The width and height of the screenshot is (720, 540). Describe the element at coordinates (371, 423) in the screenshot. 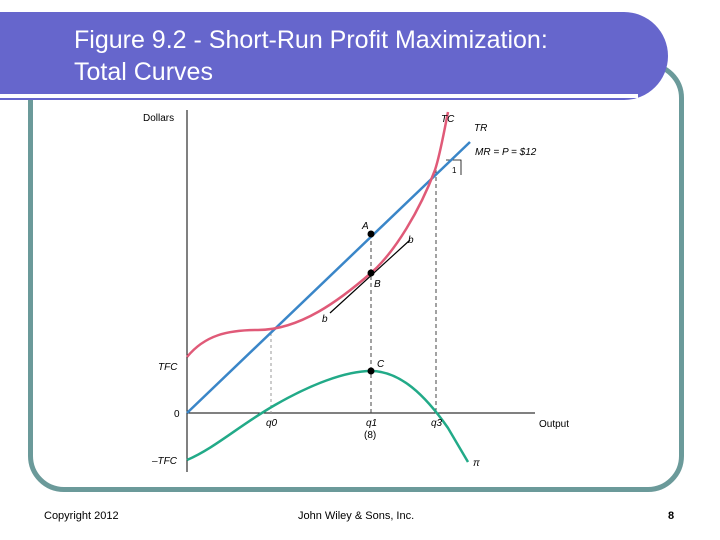

I see `q1-label: q1` at that location.